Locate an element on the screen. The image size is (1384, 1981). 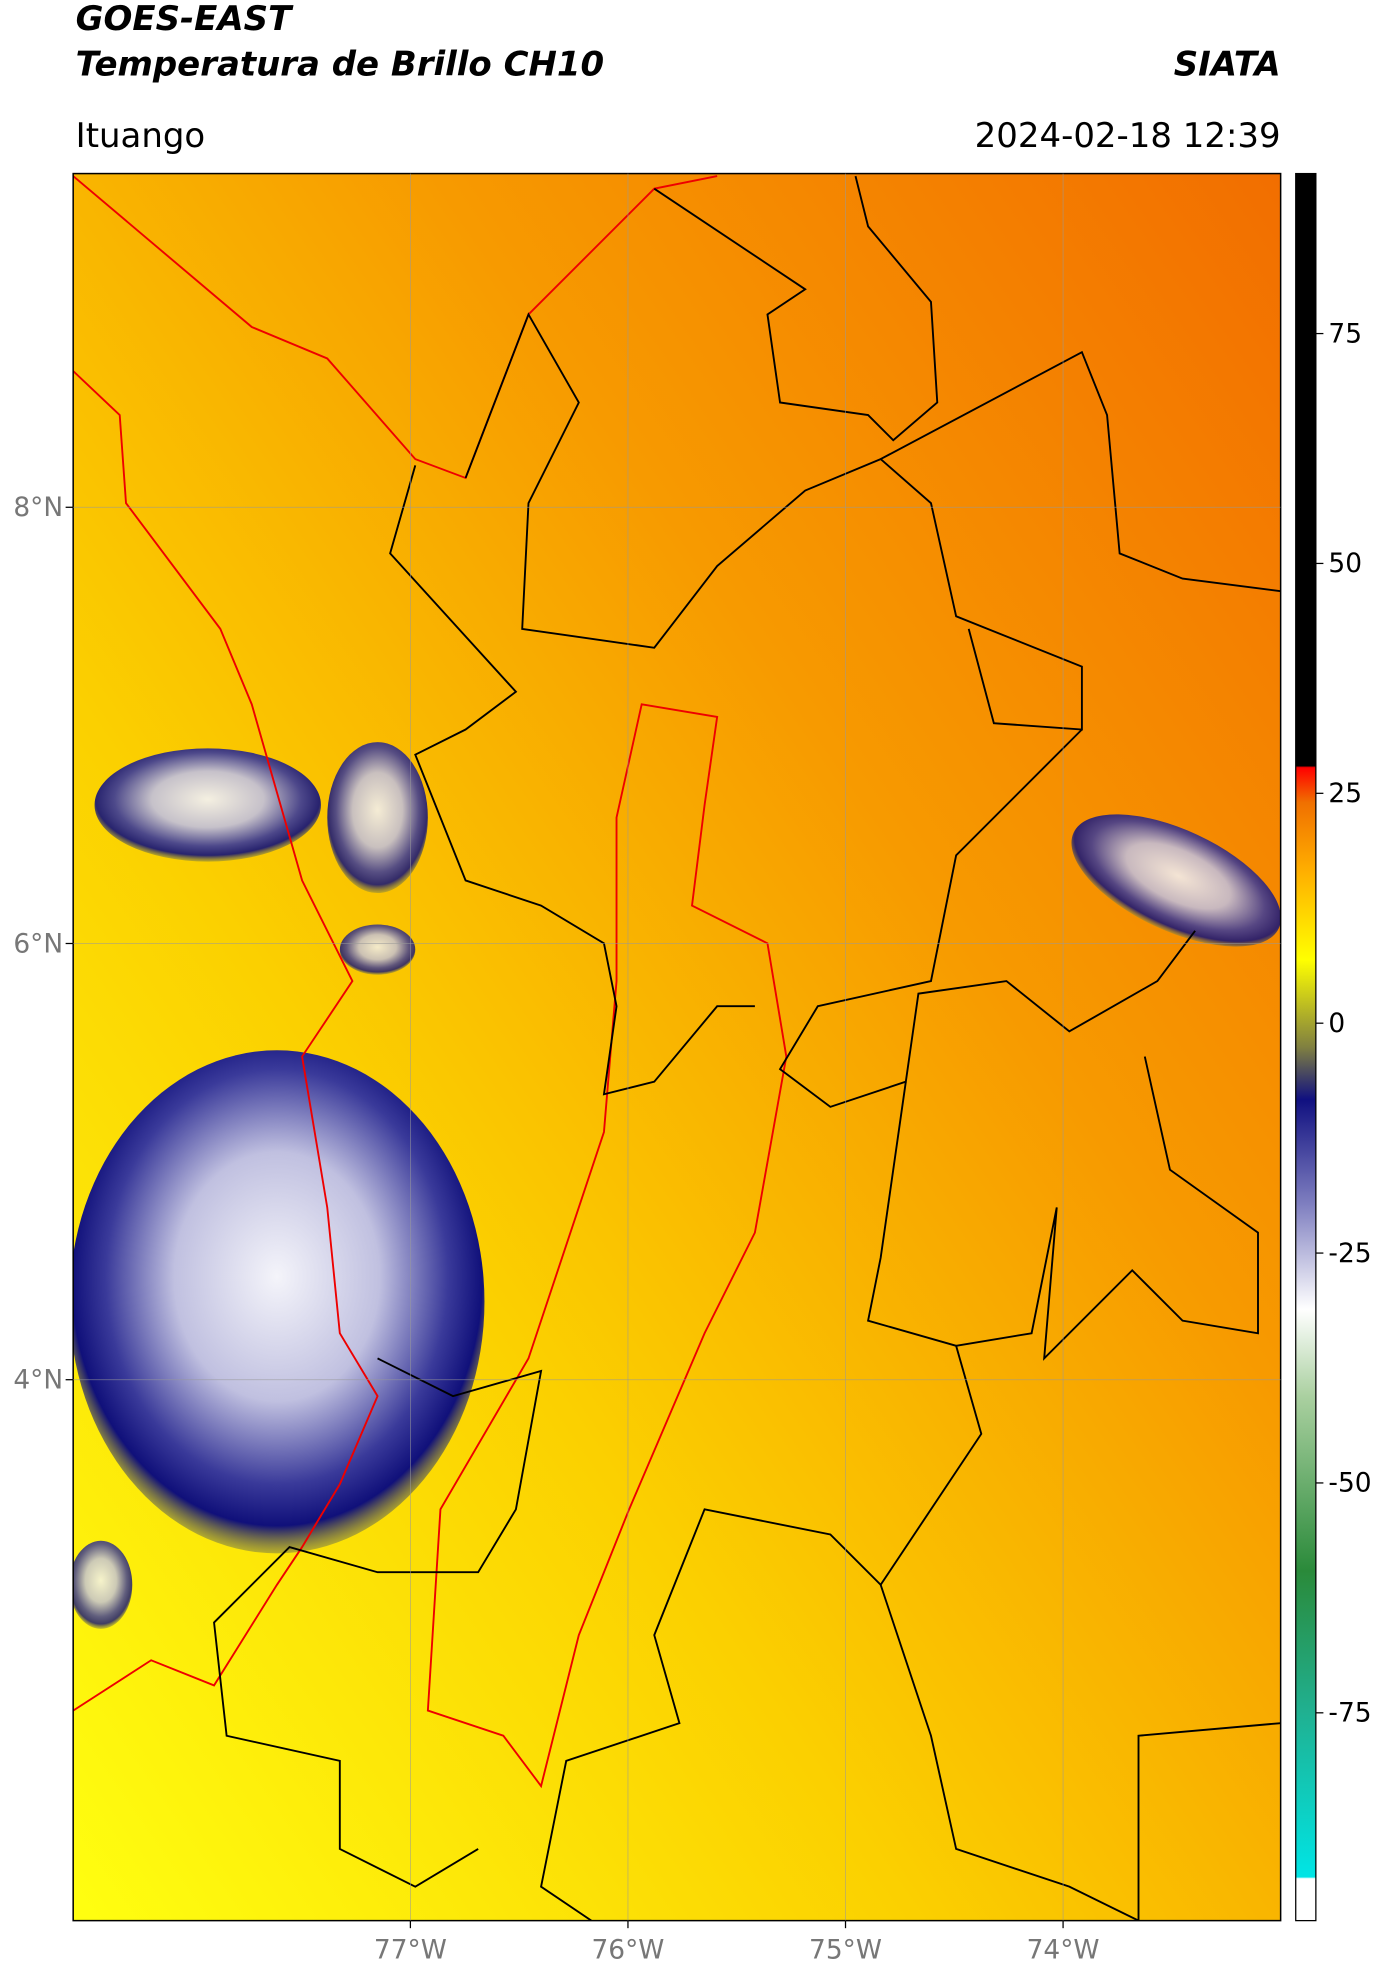
x-tick-label: 77°W is located at coordinates (410, 1949).